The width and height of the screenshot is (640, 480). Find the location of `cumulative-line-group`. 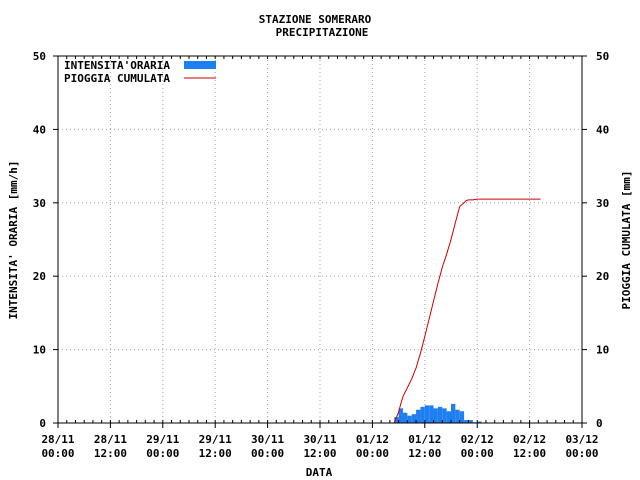

cumulative-line-group is located at coordinates (467, 311).